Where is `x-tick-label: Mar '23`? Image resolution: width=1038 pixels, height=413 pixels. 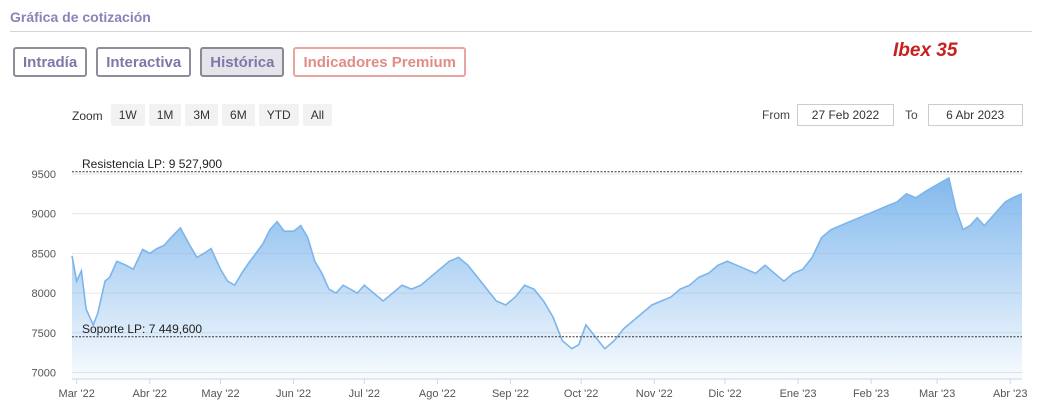 x-tick-label: Mar '23 is located at coordinates (937, 394).